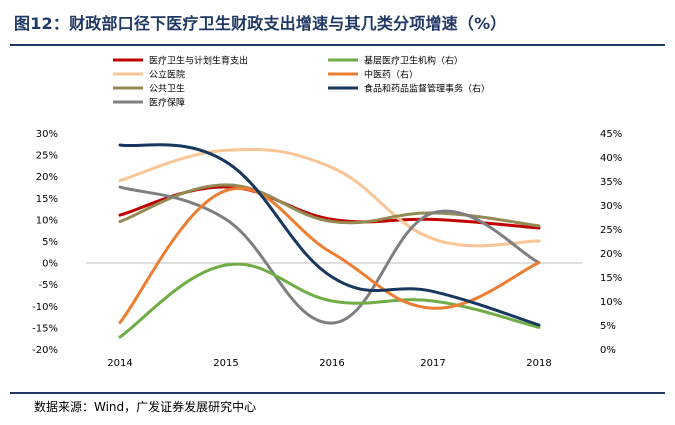 This screenshot has width=675, height=425. Describe the element at coordinates (47, 199) in the screenshot. I see `left-tick-label: 15%` at that location.